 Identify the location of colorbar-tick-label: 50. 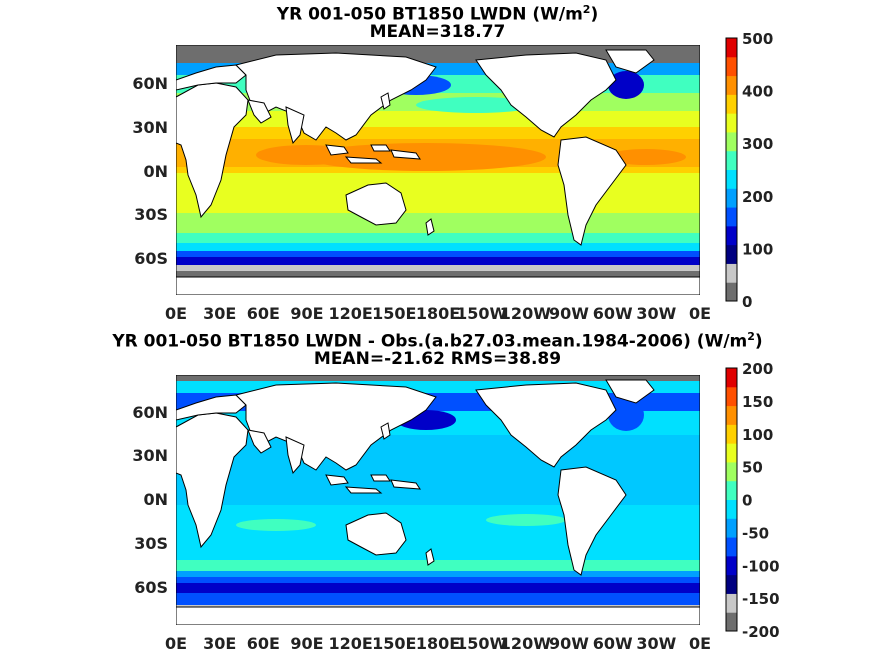
(752, 468).